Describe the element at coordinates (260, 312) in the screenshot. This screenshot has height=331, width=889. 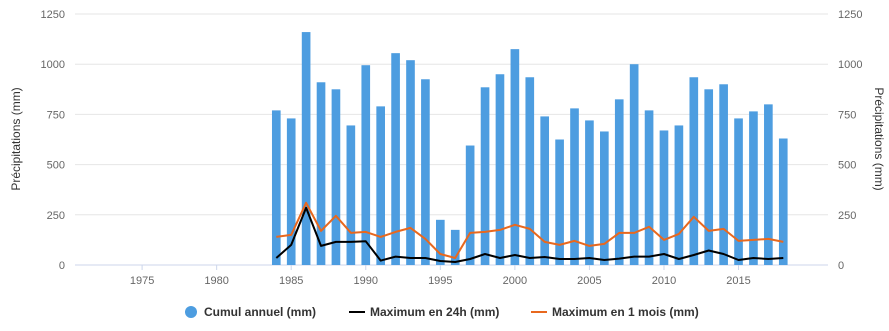
I see `legend-label: Cumul annuel (mm)` at that location.